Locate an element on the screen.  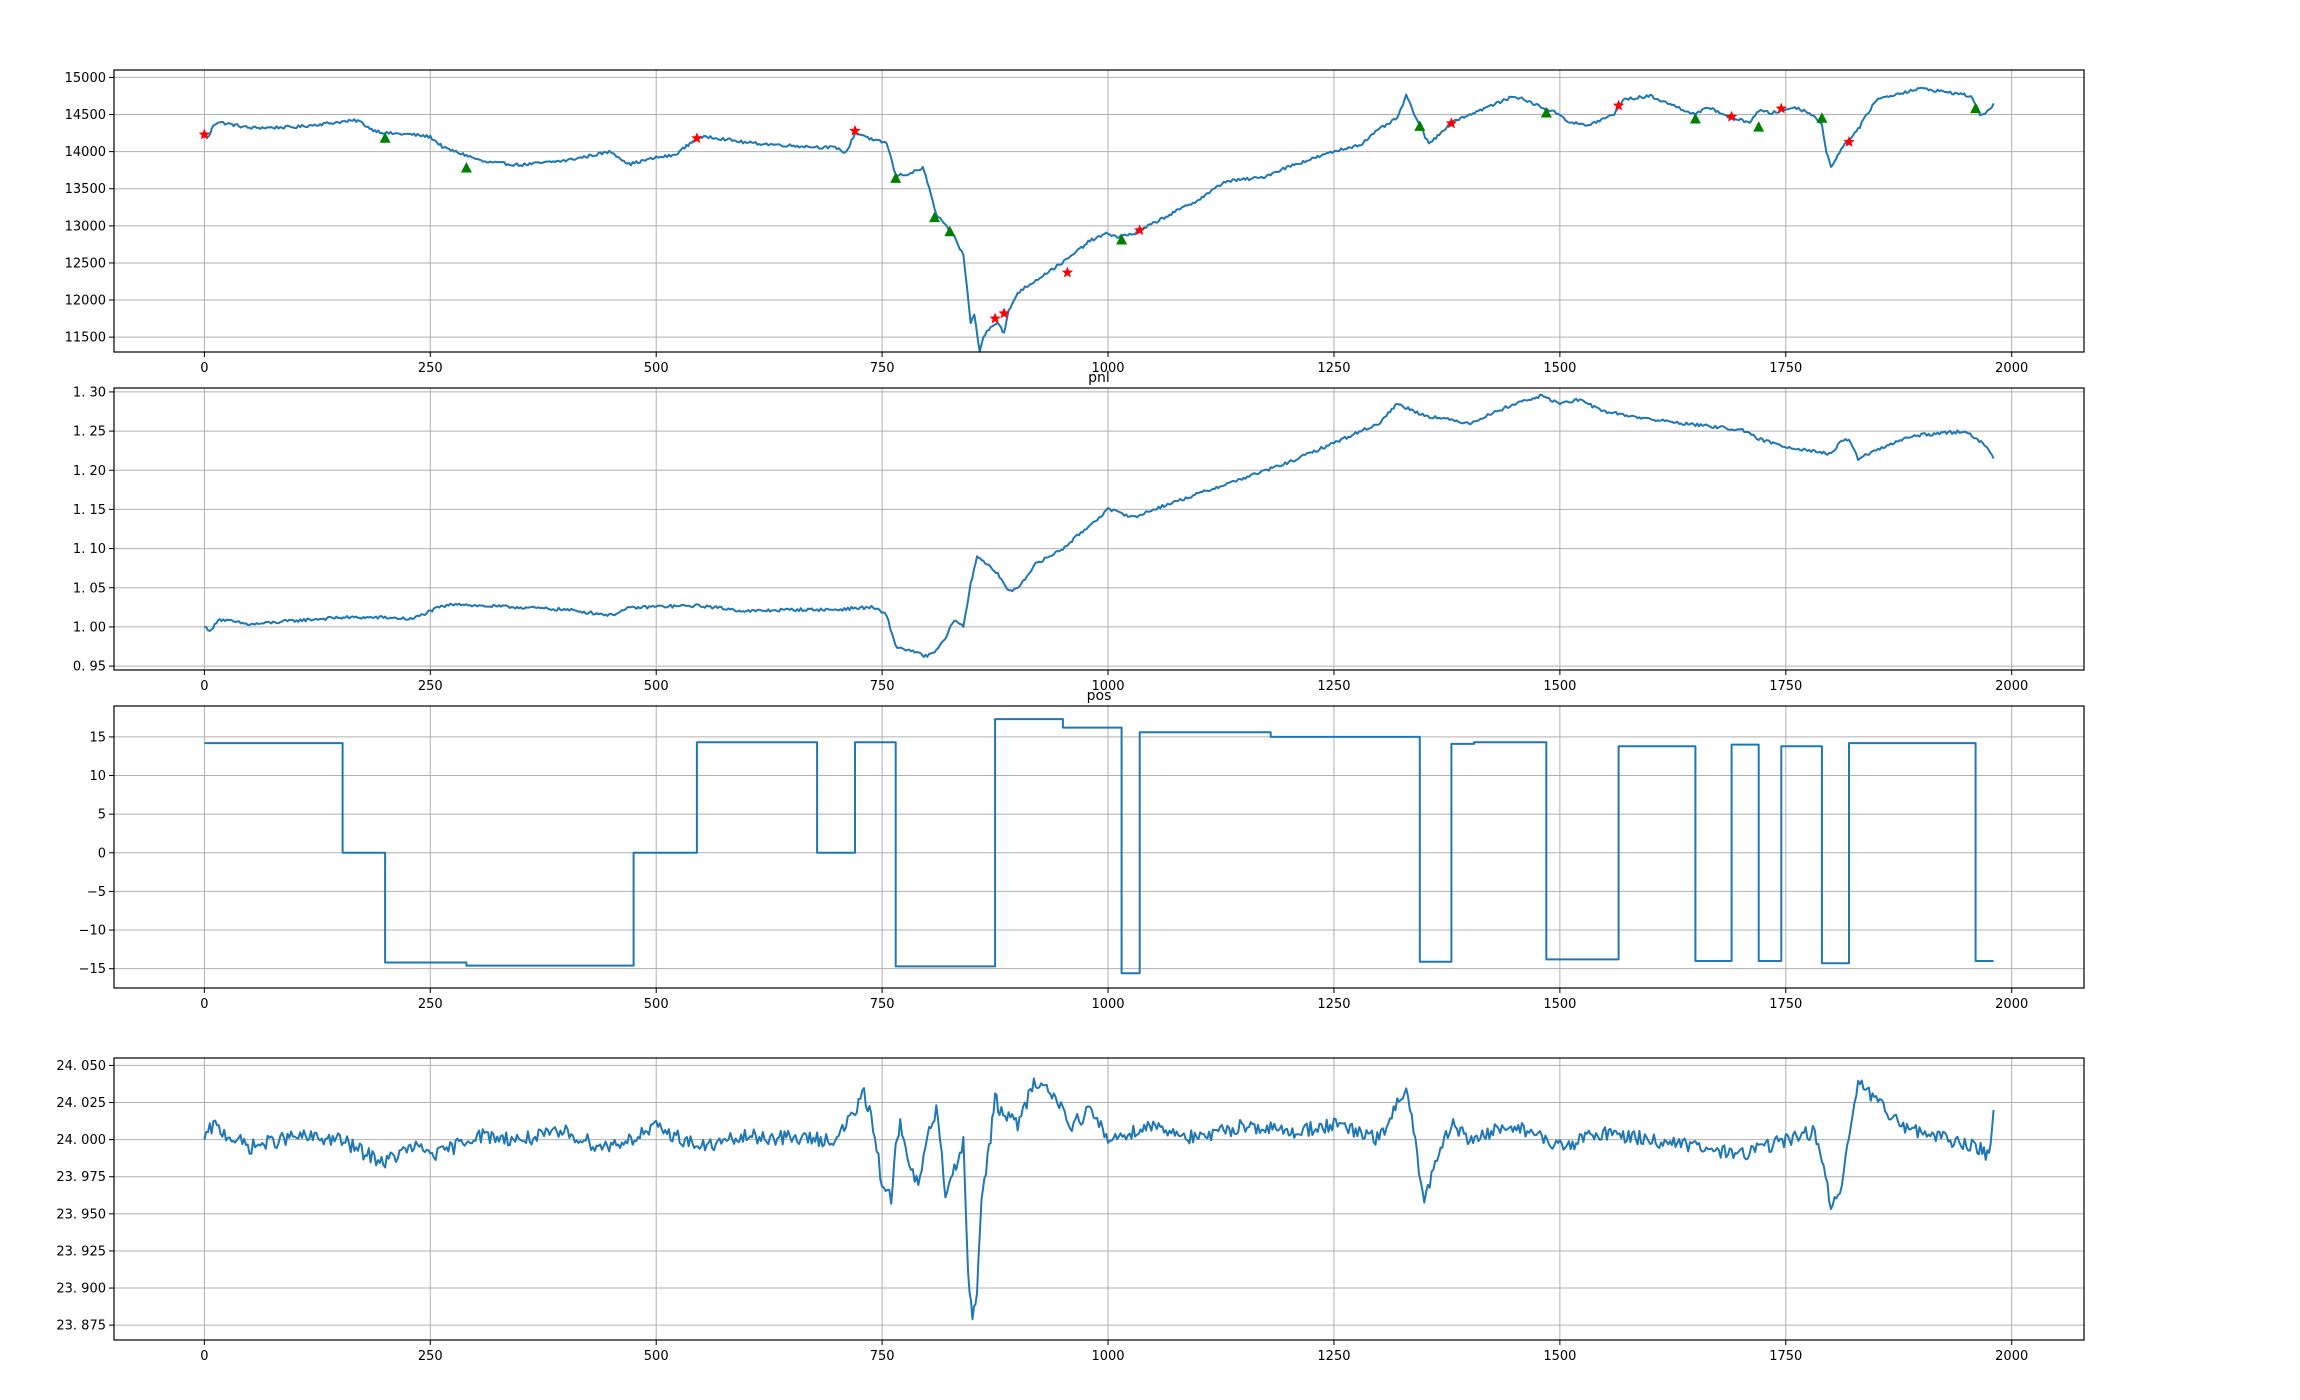
indicator-ytick-label: 23. 950 is located at coordinates (81, 1214).